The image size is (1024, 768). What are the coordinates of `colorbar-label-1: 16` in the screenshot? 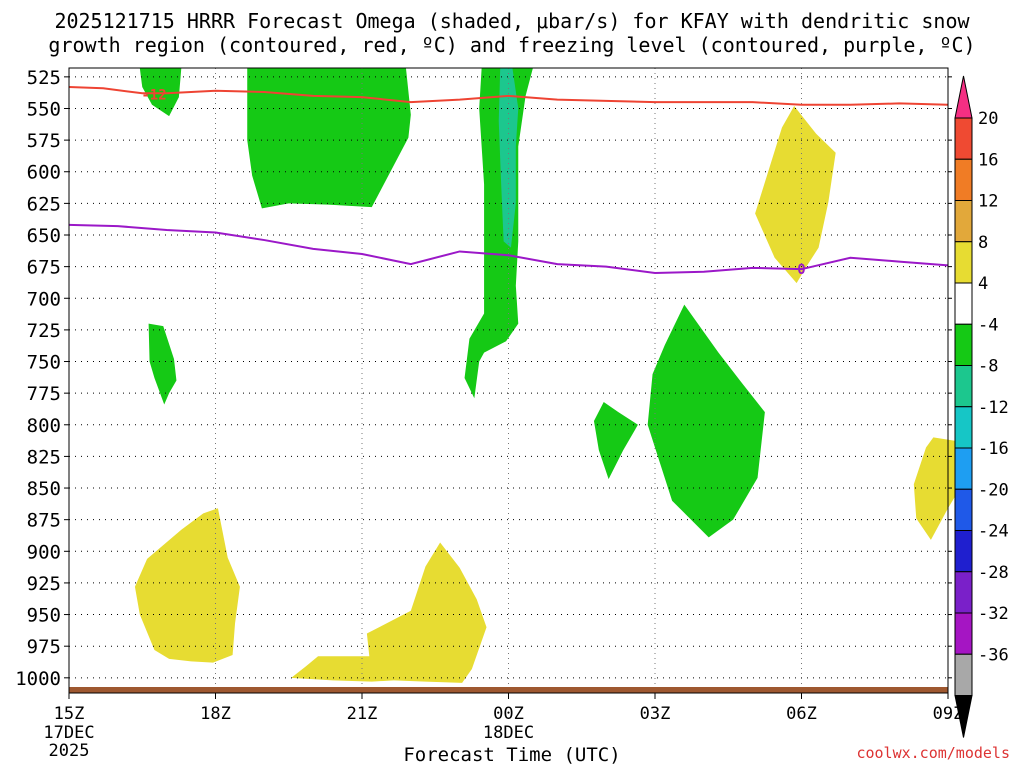 It's located at (988, 160).